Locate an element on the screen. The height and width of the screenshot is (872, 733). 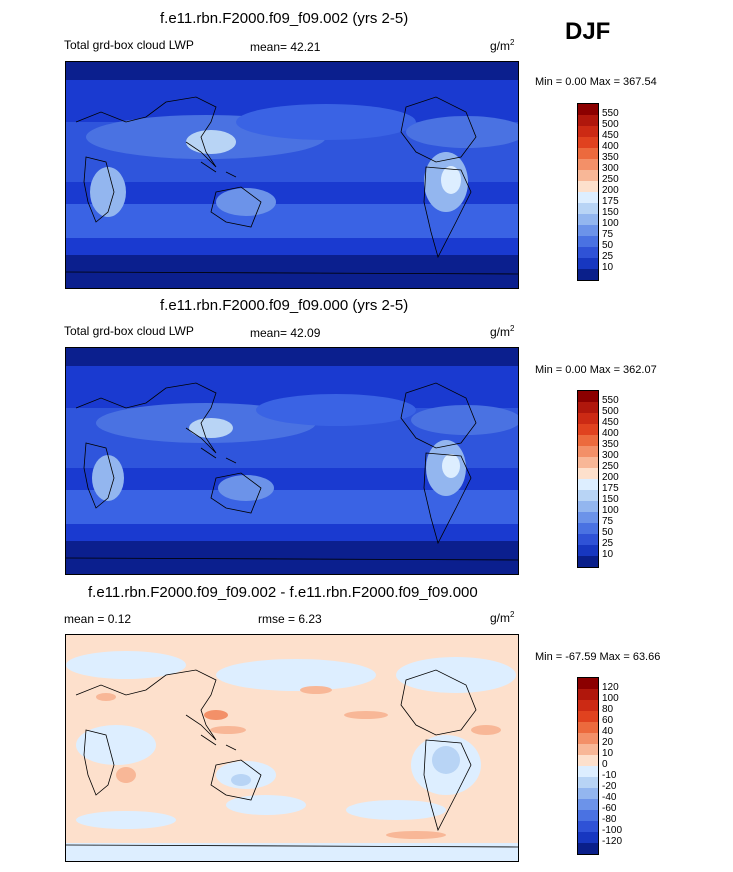
panel-3-mean: mean = 0.12 is located at coordinates (98, 619).